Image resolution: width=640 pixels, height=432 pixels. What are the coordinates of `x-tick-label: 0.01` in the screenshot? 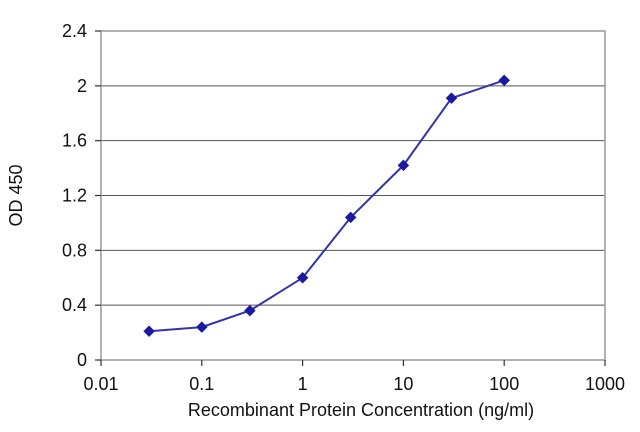 It's located at (100, 384).